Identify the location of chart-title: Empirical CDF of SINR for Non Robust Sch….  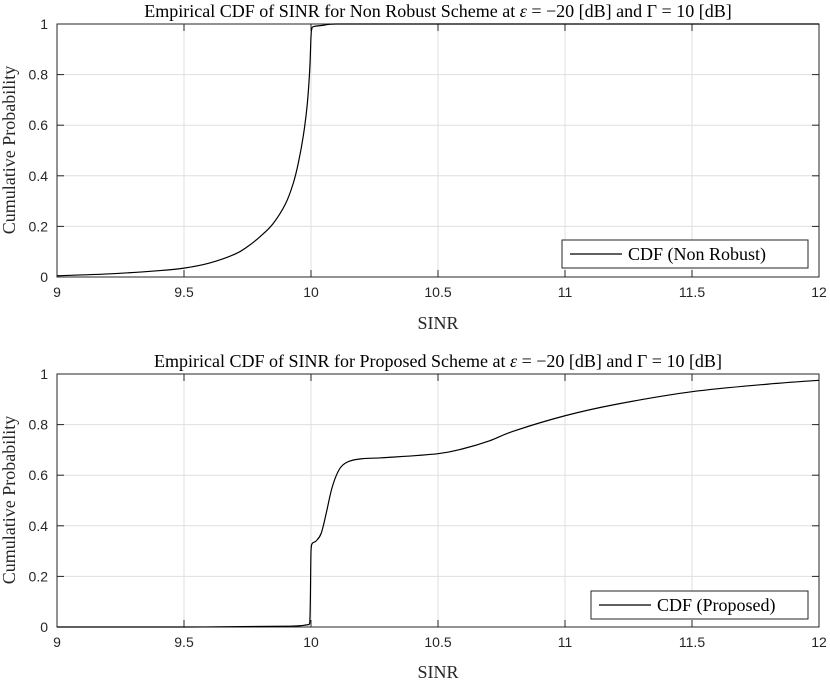
(437, 11).